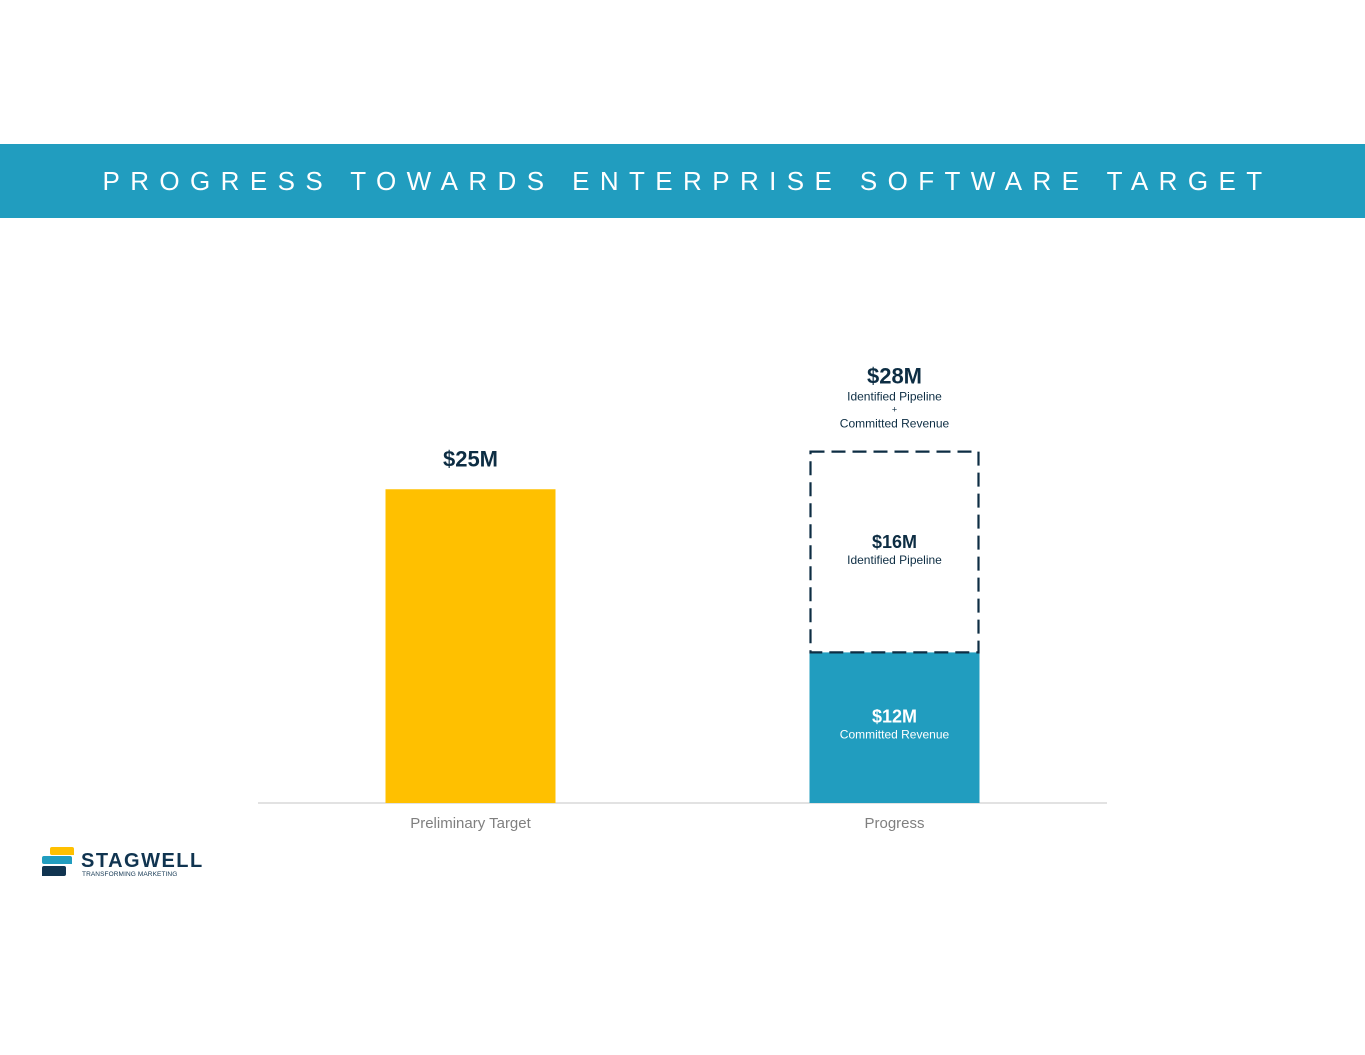  Describe the element at coordinates (130, 874) in the screenshot. I see `logo-tagline: TRANSFORMING MARKETING` at that location.